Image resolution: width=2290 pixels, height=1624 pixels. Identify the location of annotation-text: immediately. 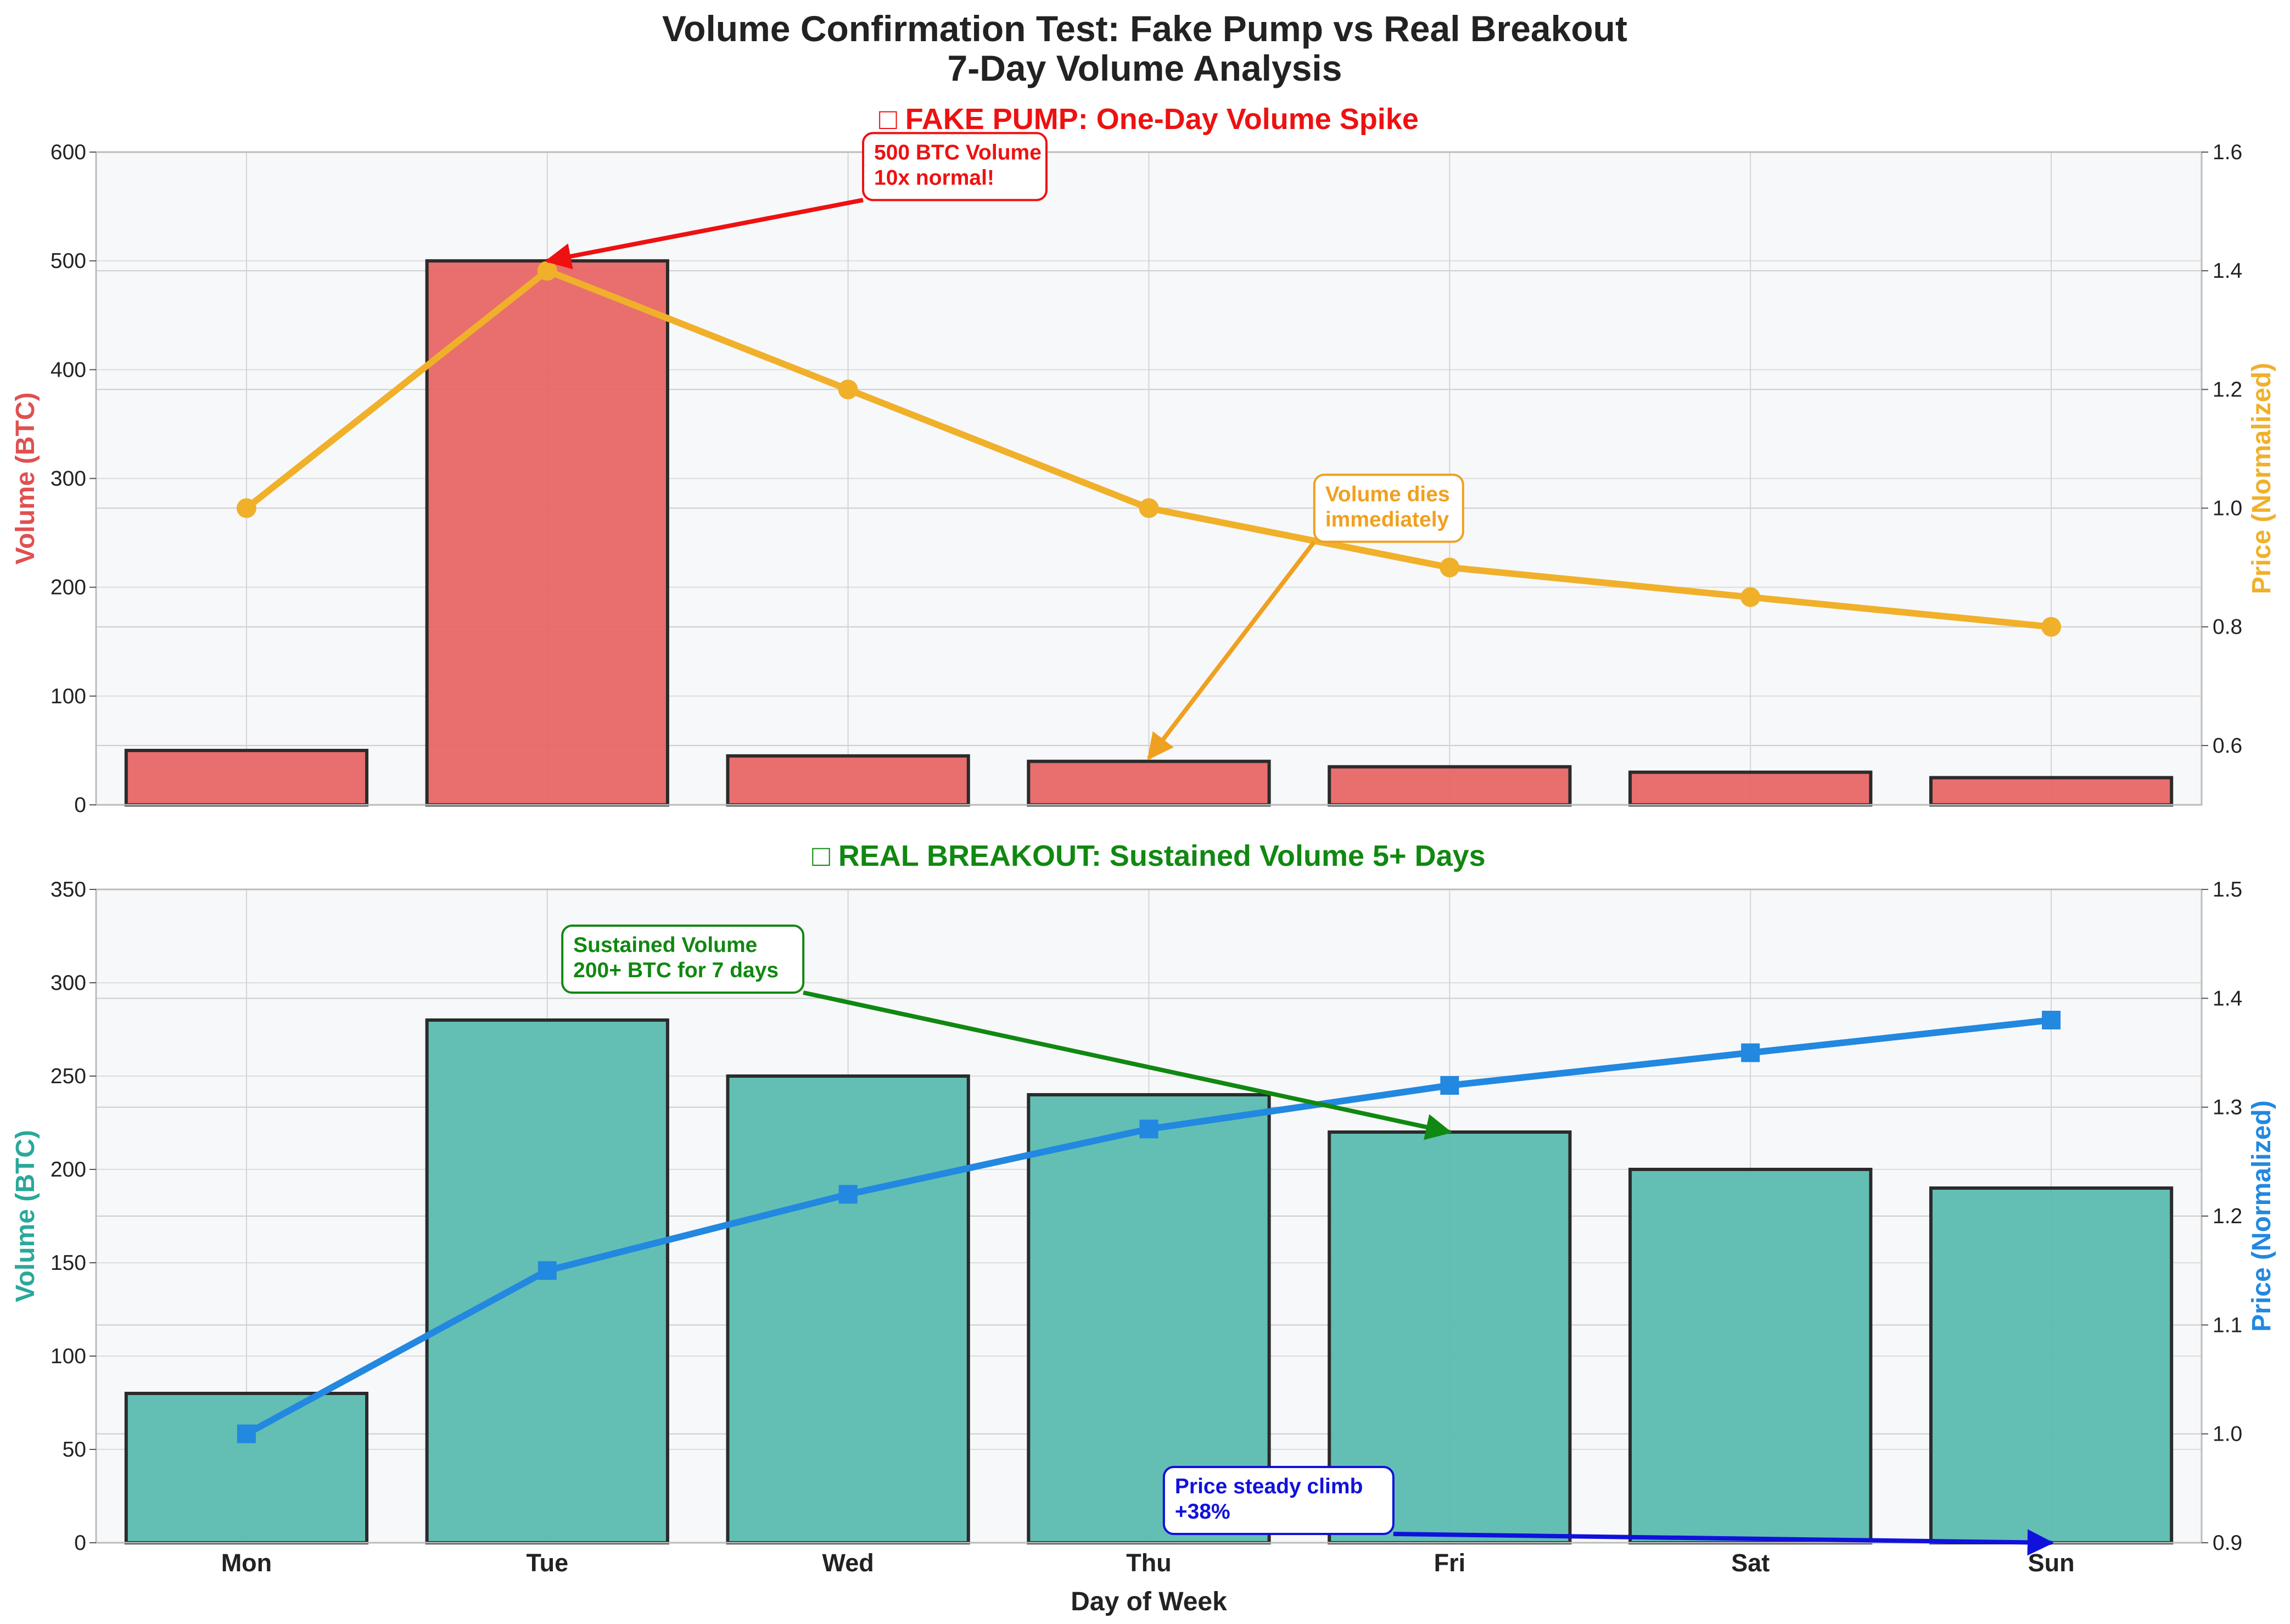
(1387, 520).